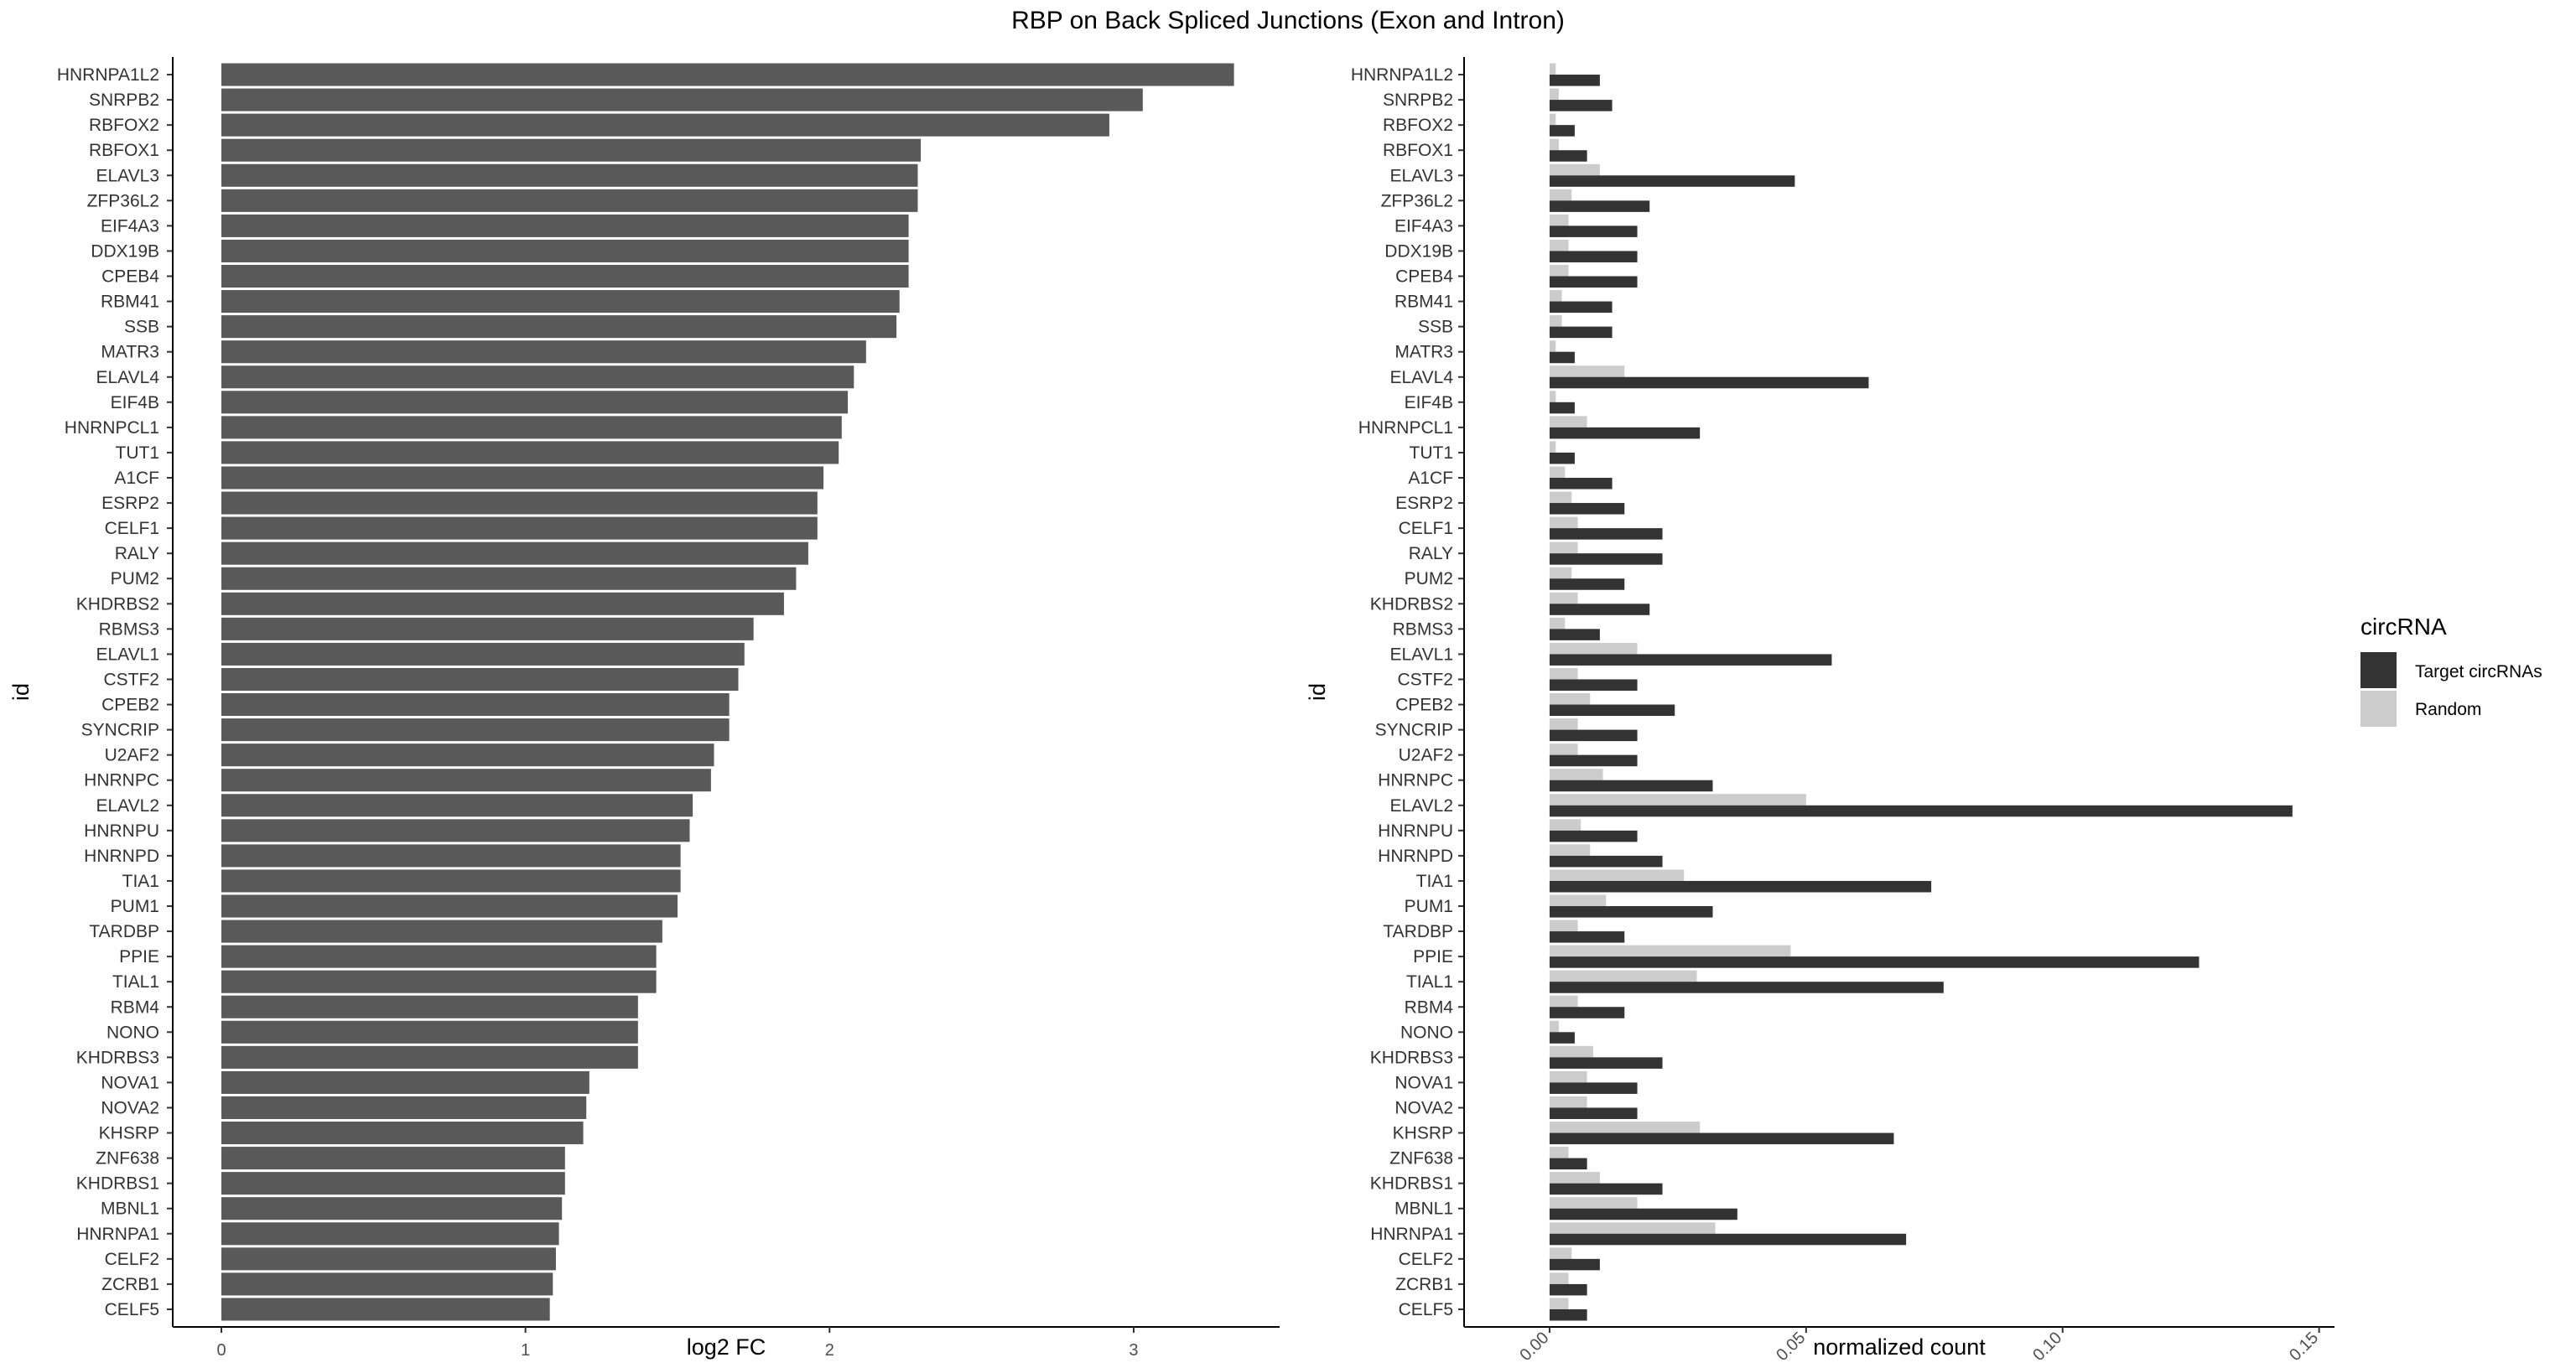 Image resolution: width=2576 pixels, height=1368 pixels. What do you see at coordinates (1899, 1347) in the screenshot?
I see `right-x-axis-label: normalized count` at bounding box center [1899, 1347].